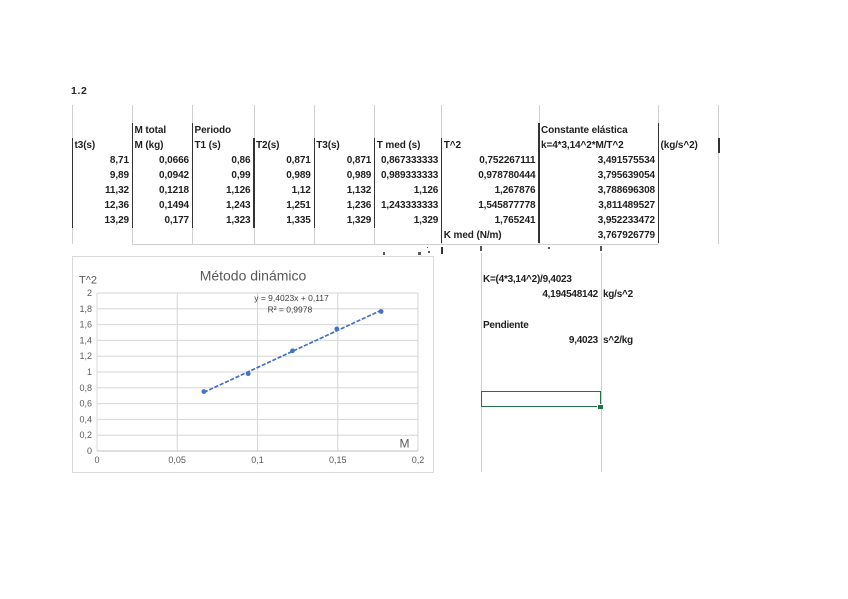 Image resolution: width=848 pixels, height=599 pixels. I want to click on svg-text: Método dinámico, so click(252, 275).